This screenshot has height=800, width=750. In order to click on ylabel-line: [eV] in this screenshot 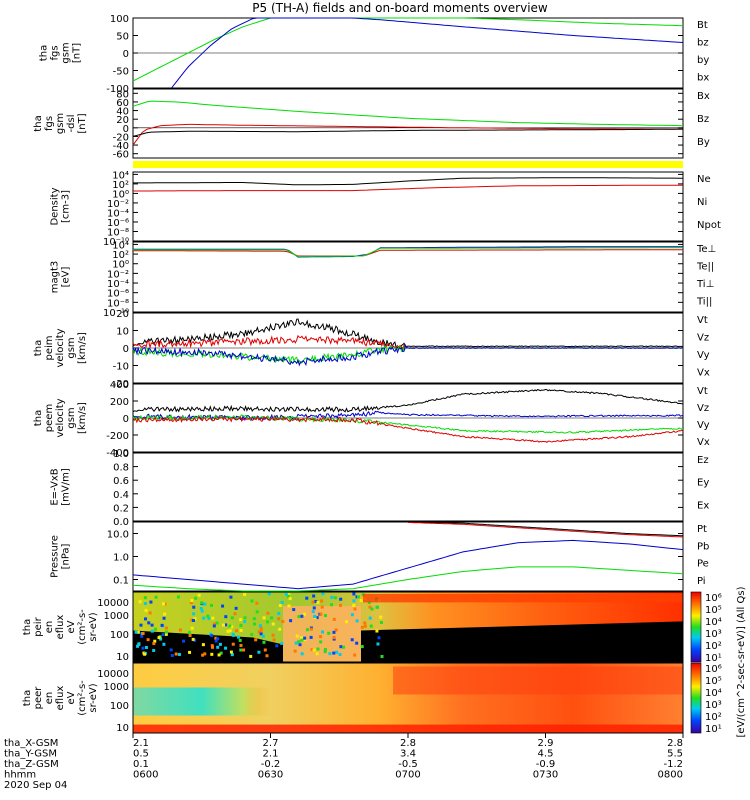, I will do `click(66, 277)`.